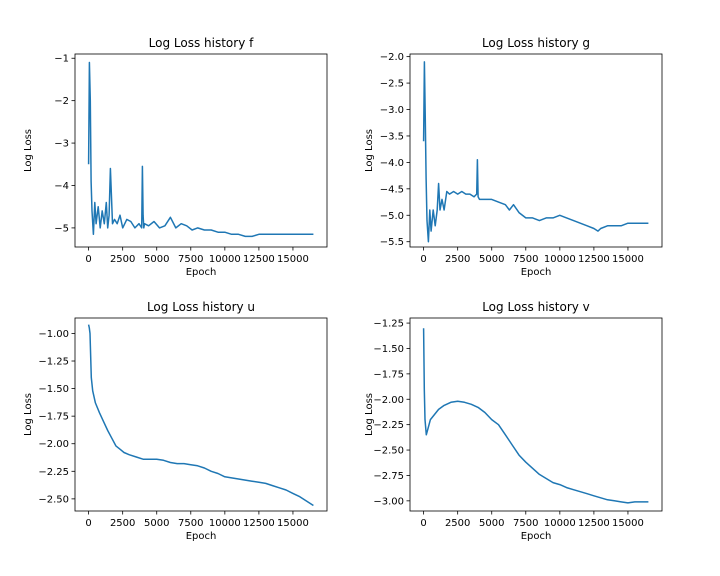 Image resolution: width=720 pixels, height=576 pixels. Describe the element at coordinates (388, 501) in the screenshot. I see `y-tick-label: −3.00` at that location.